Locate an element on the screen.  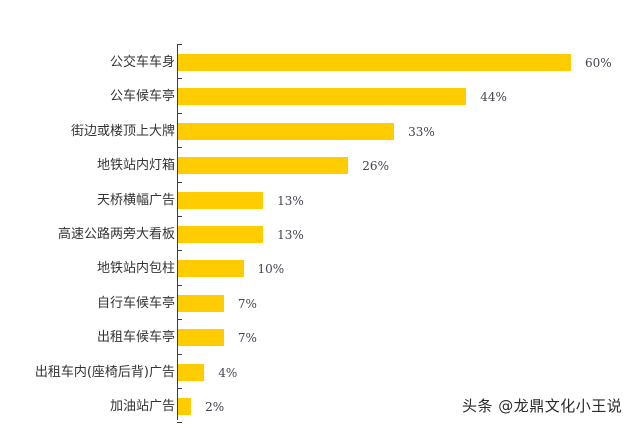
bar-row: 街边或楼顶上大牌 33% is located at coordinates (320, 132).